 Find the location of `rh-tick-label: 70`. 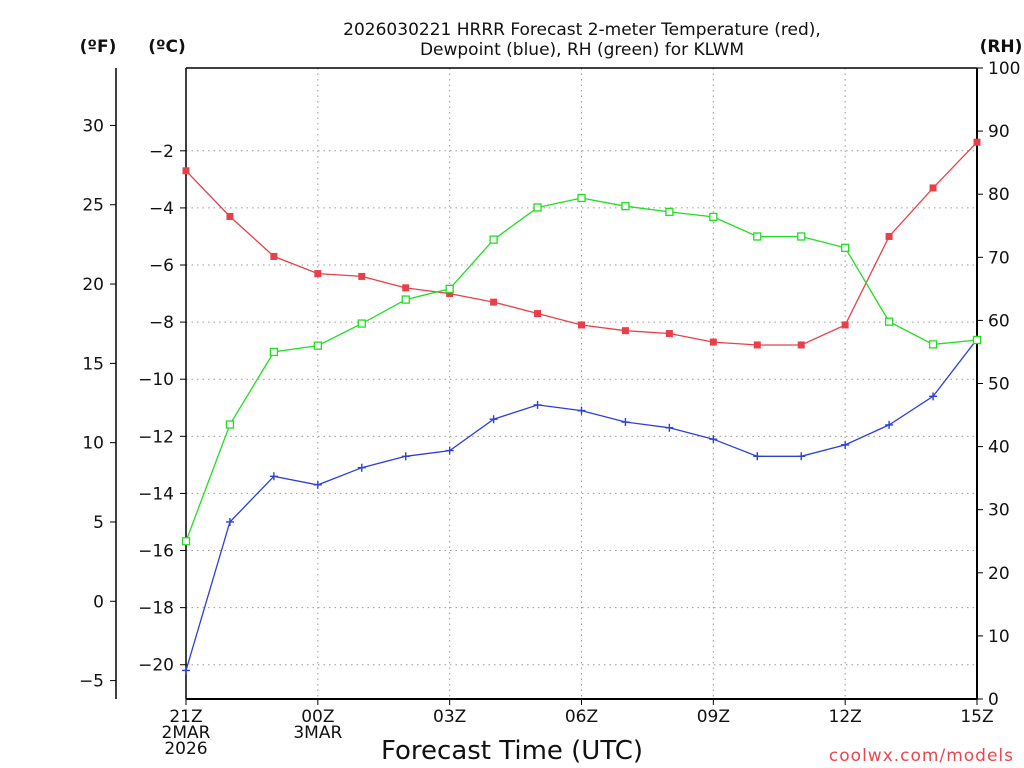

rh-tick-label: 70 is located at coordinates (999, 258).